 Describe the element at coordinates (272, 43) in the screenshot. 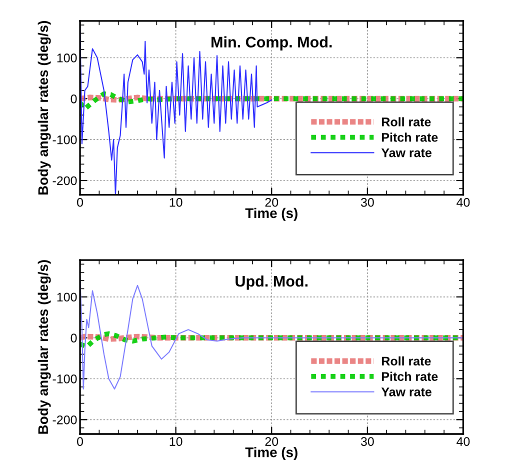

I see `text: Min. Comp. Mod.` at that location.